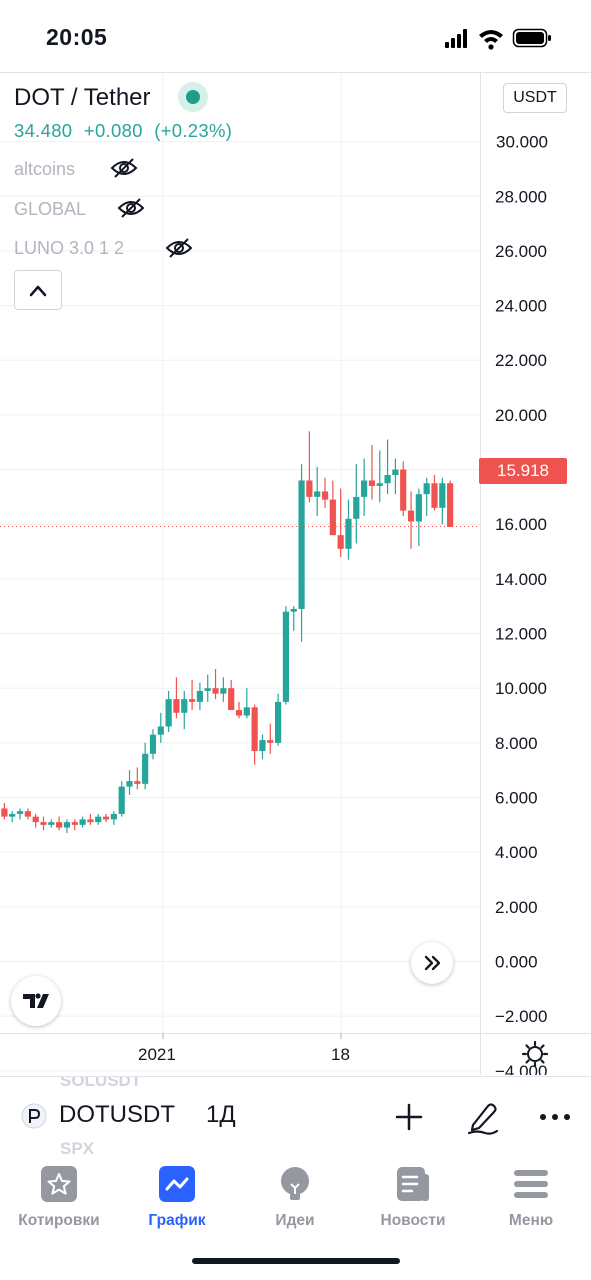  I want to click on price-axis-tick: 30.000, so click(522, 142).